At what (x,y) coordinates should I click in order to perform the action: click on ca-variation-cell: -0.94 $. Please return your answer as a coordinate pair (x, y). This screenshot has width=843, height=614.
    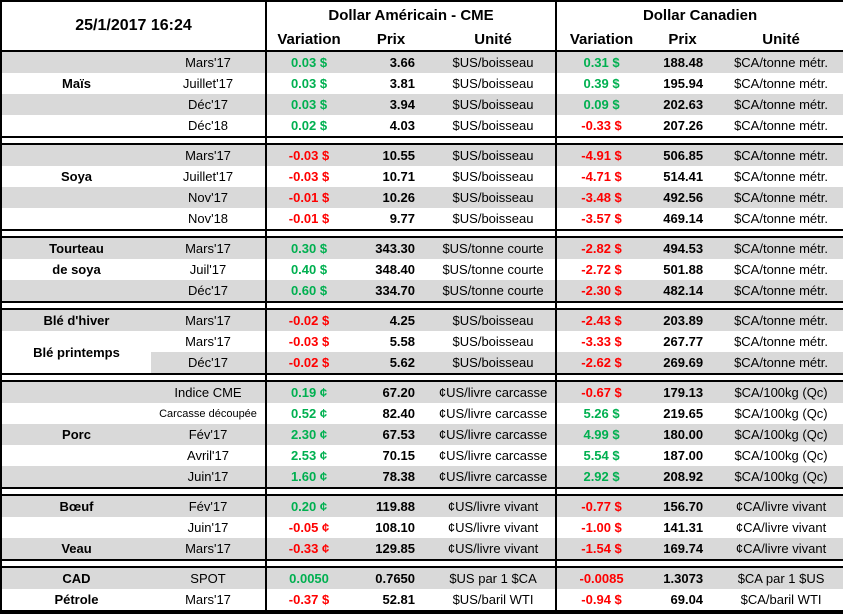
    Looking at the image, I should click on (601, 600).